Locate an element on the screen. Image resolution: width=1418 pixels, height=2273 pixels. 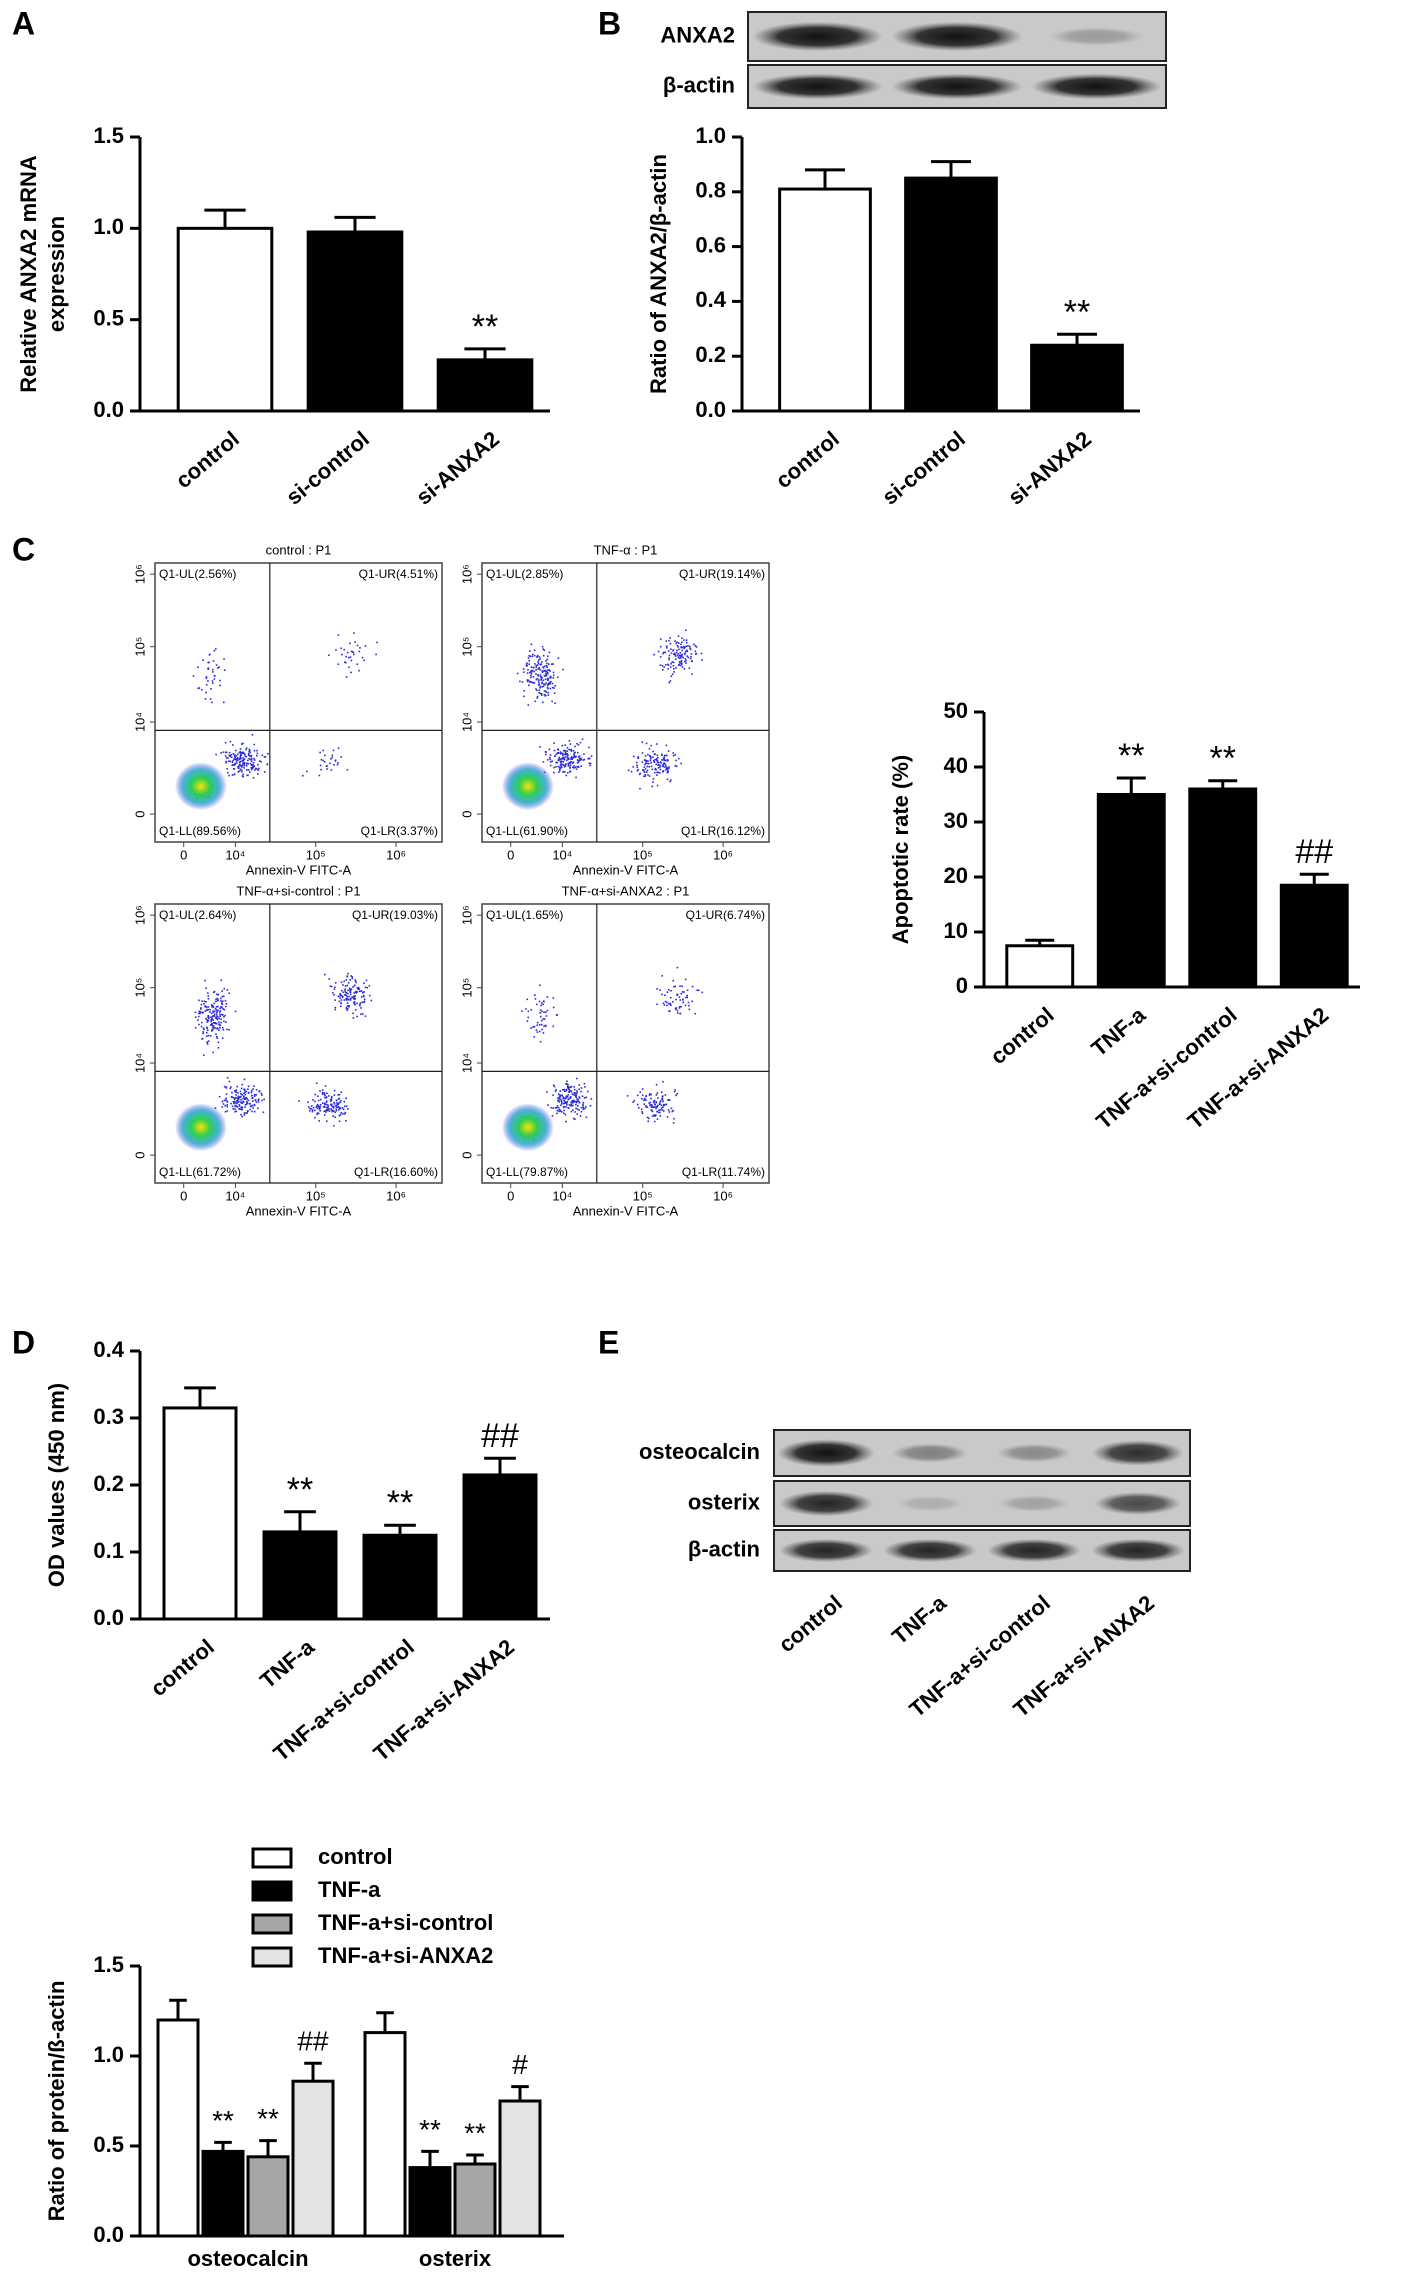
x-tick-label: si-control is located at coordinates (327, 468).